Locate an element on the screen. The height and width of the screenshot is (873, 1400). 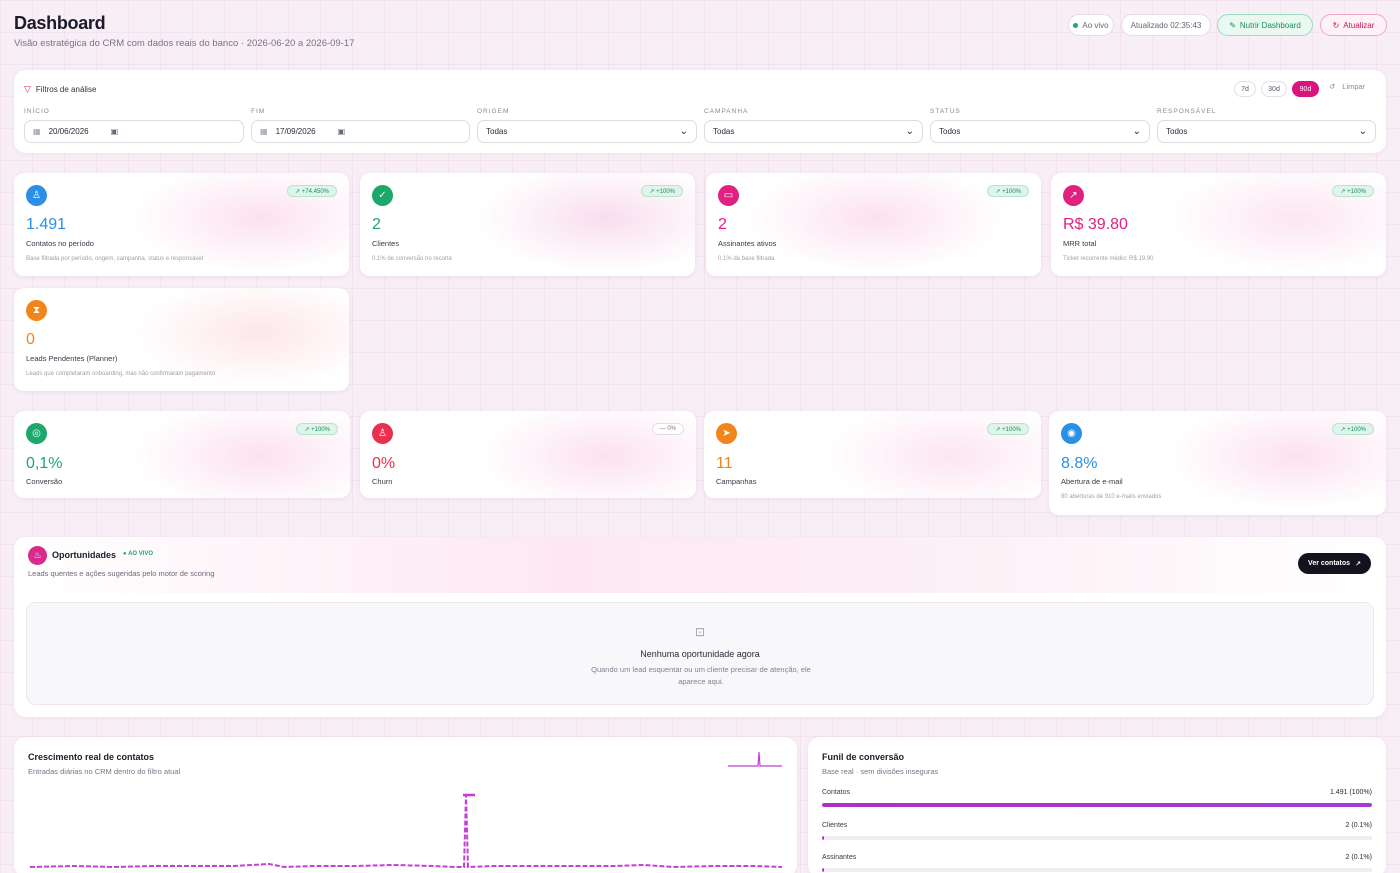
funnel-title: Funil de conversão is located at coordinates (863, 757).